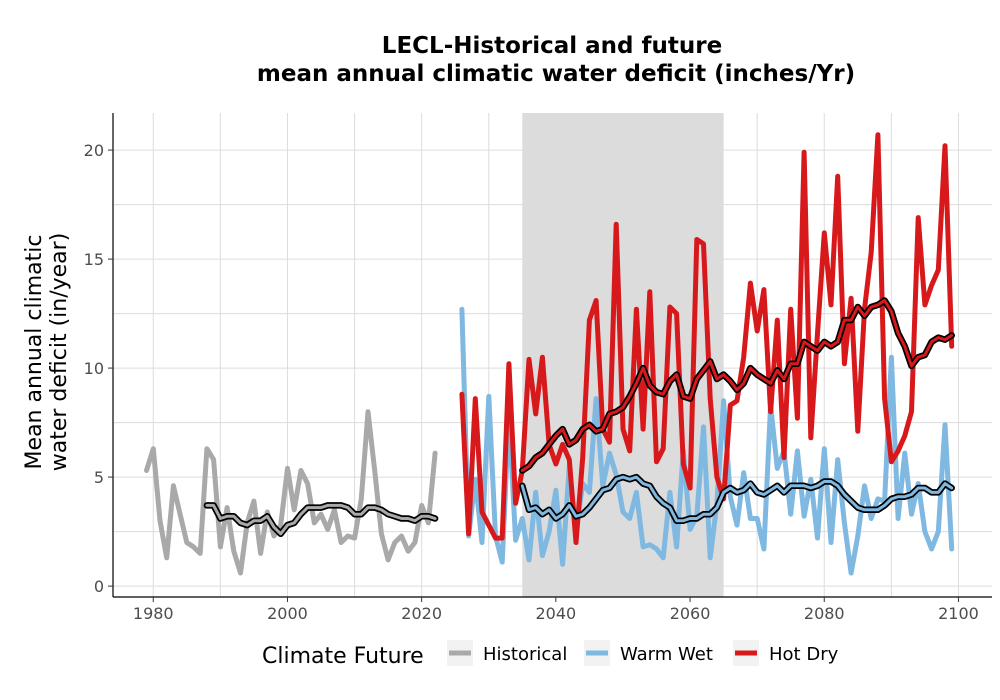 The height and width of the screenshot is (700, 1000). I want to click on y-tick-label: 5, so click(99, 477).